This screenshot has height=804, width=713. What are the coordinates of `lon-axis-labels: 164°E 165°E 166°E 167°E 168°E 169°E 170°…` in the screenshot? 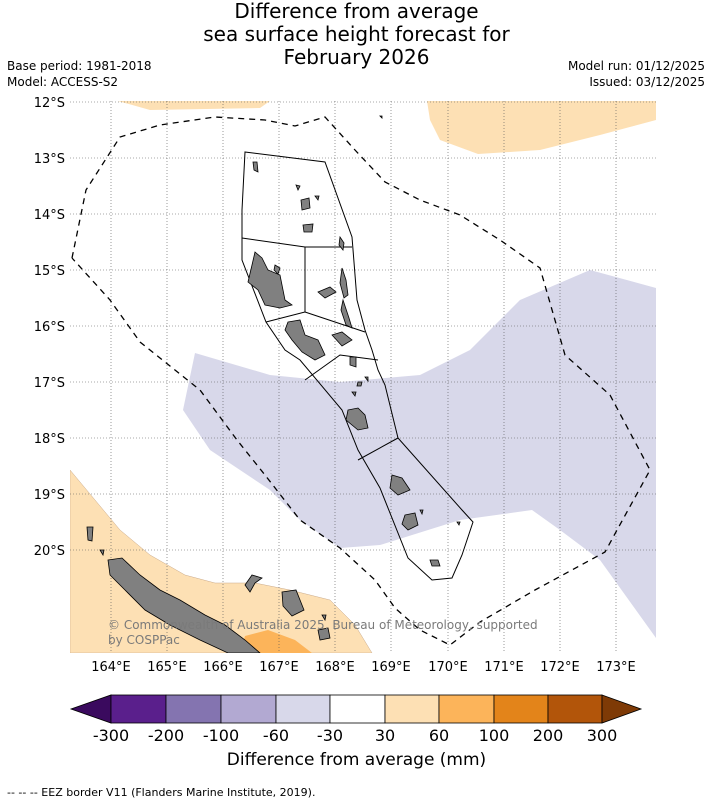 It's located at (363, 667).